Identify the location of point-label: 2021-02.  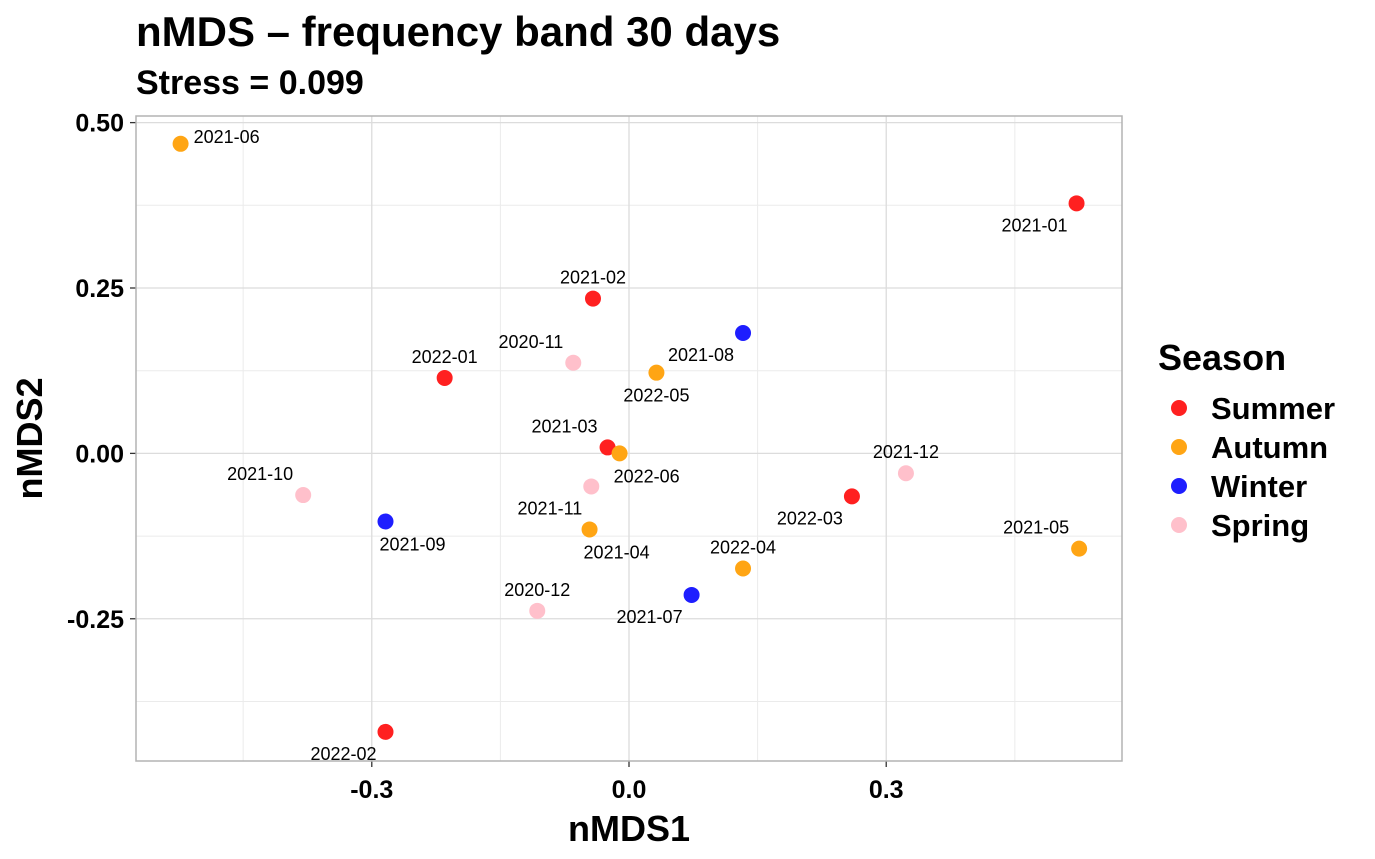
(593, 278).